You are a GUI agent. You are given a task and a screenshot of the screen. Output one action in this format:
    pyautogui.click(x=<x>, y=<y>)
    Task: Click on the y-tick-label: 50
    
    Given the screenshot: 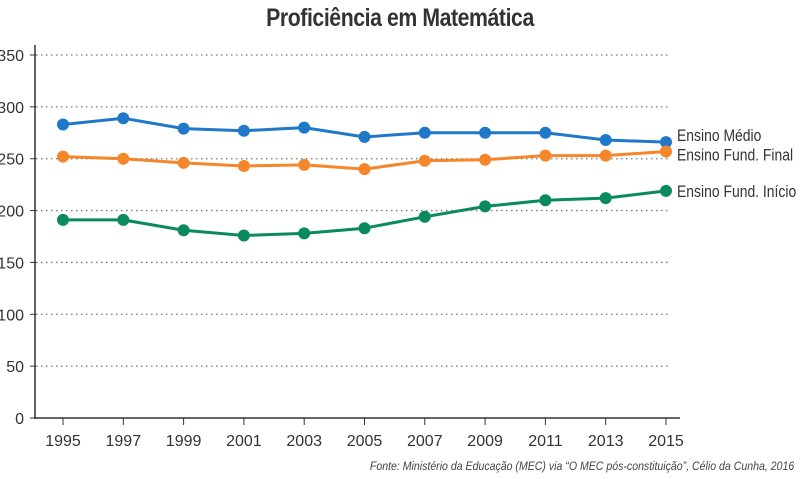 What is the action you would take?
    pyautogui.click(x=15, y=367)
    